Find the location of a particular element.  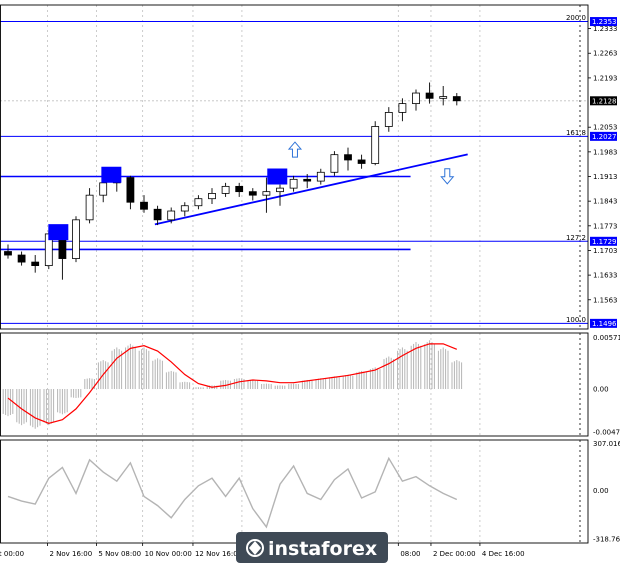

arrow-up-icon is located at coordinates (295, 149).